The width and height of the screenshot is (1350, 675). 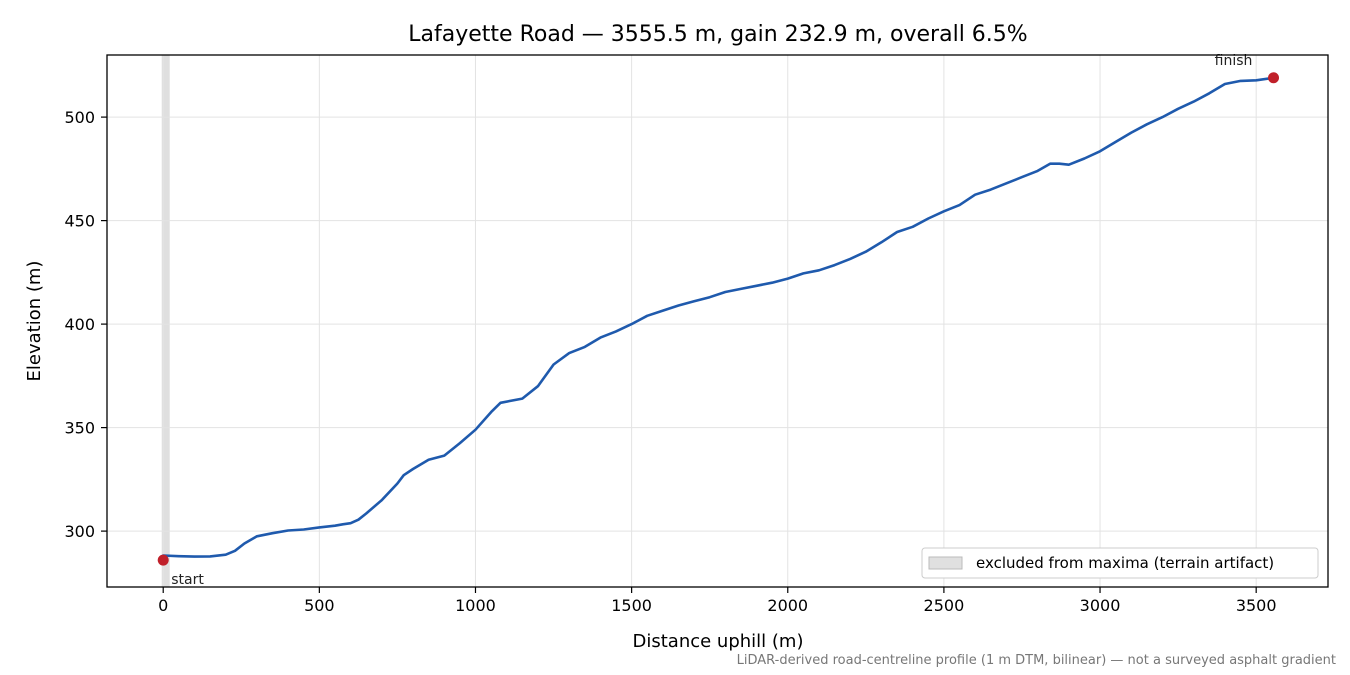 What do you see at coordinates (163, 560) in the screenshot?
I see `start-marker` at bounding box center [163, 560].